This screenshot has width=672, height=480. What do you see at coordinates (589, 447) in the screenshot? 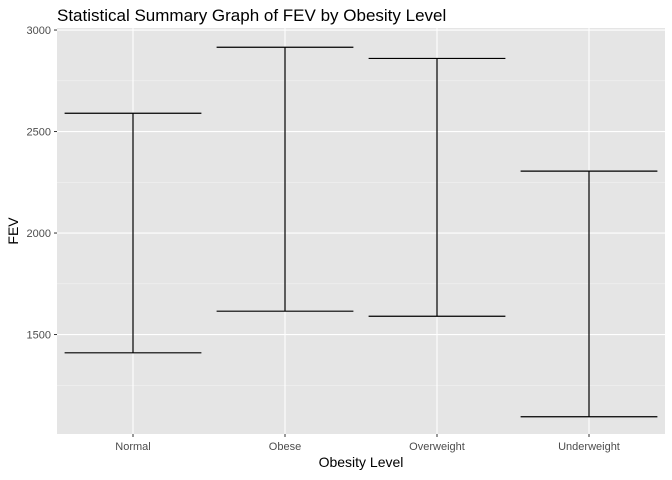
I see `x-tick-label: Underweight` at bounding box center [589, 447].